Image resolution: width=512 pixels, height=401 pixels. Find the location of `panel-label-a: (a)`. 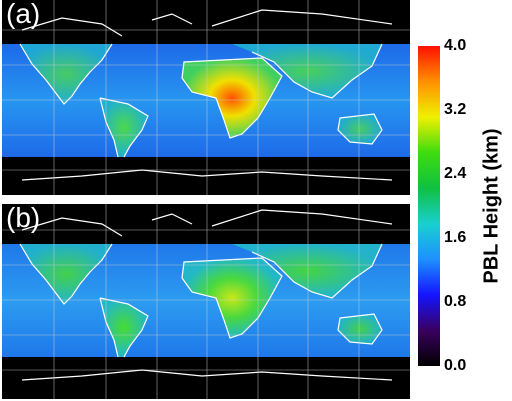

panel-label-a: (a) is located at coordinates (23, 14).